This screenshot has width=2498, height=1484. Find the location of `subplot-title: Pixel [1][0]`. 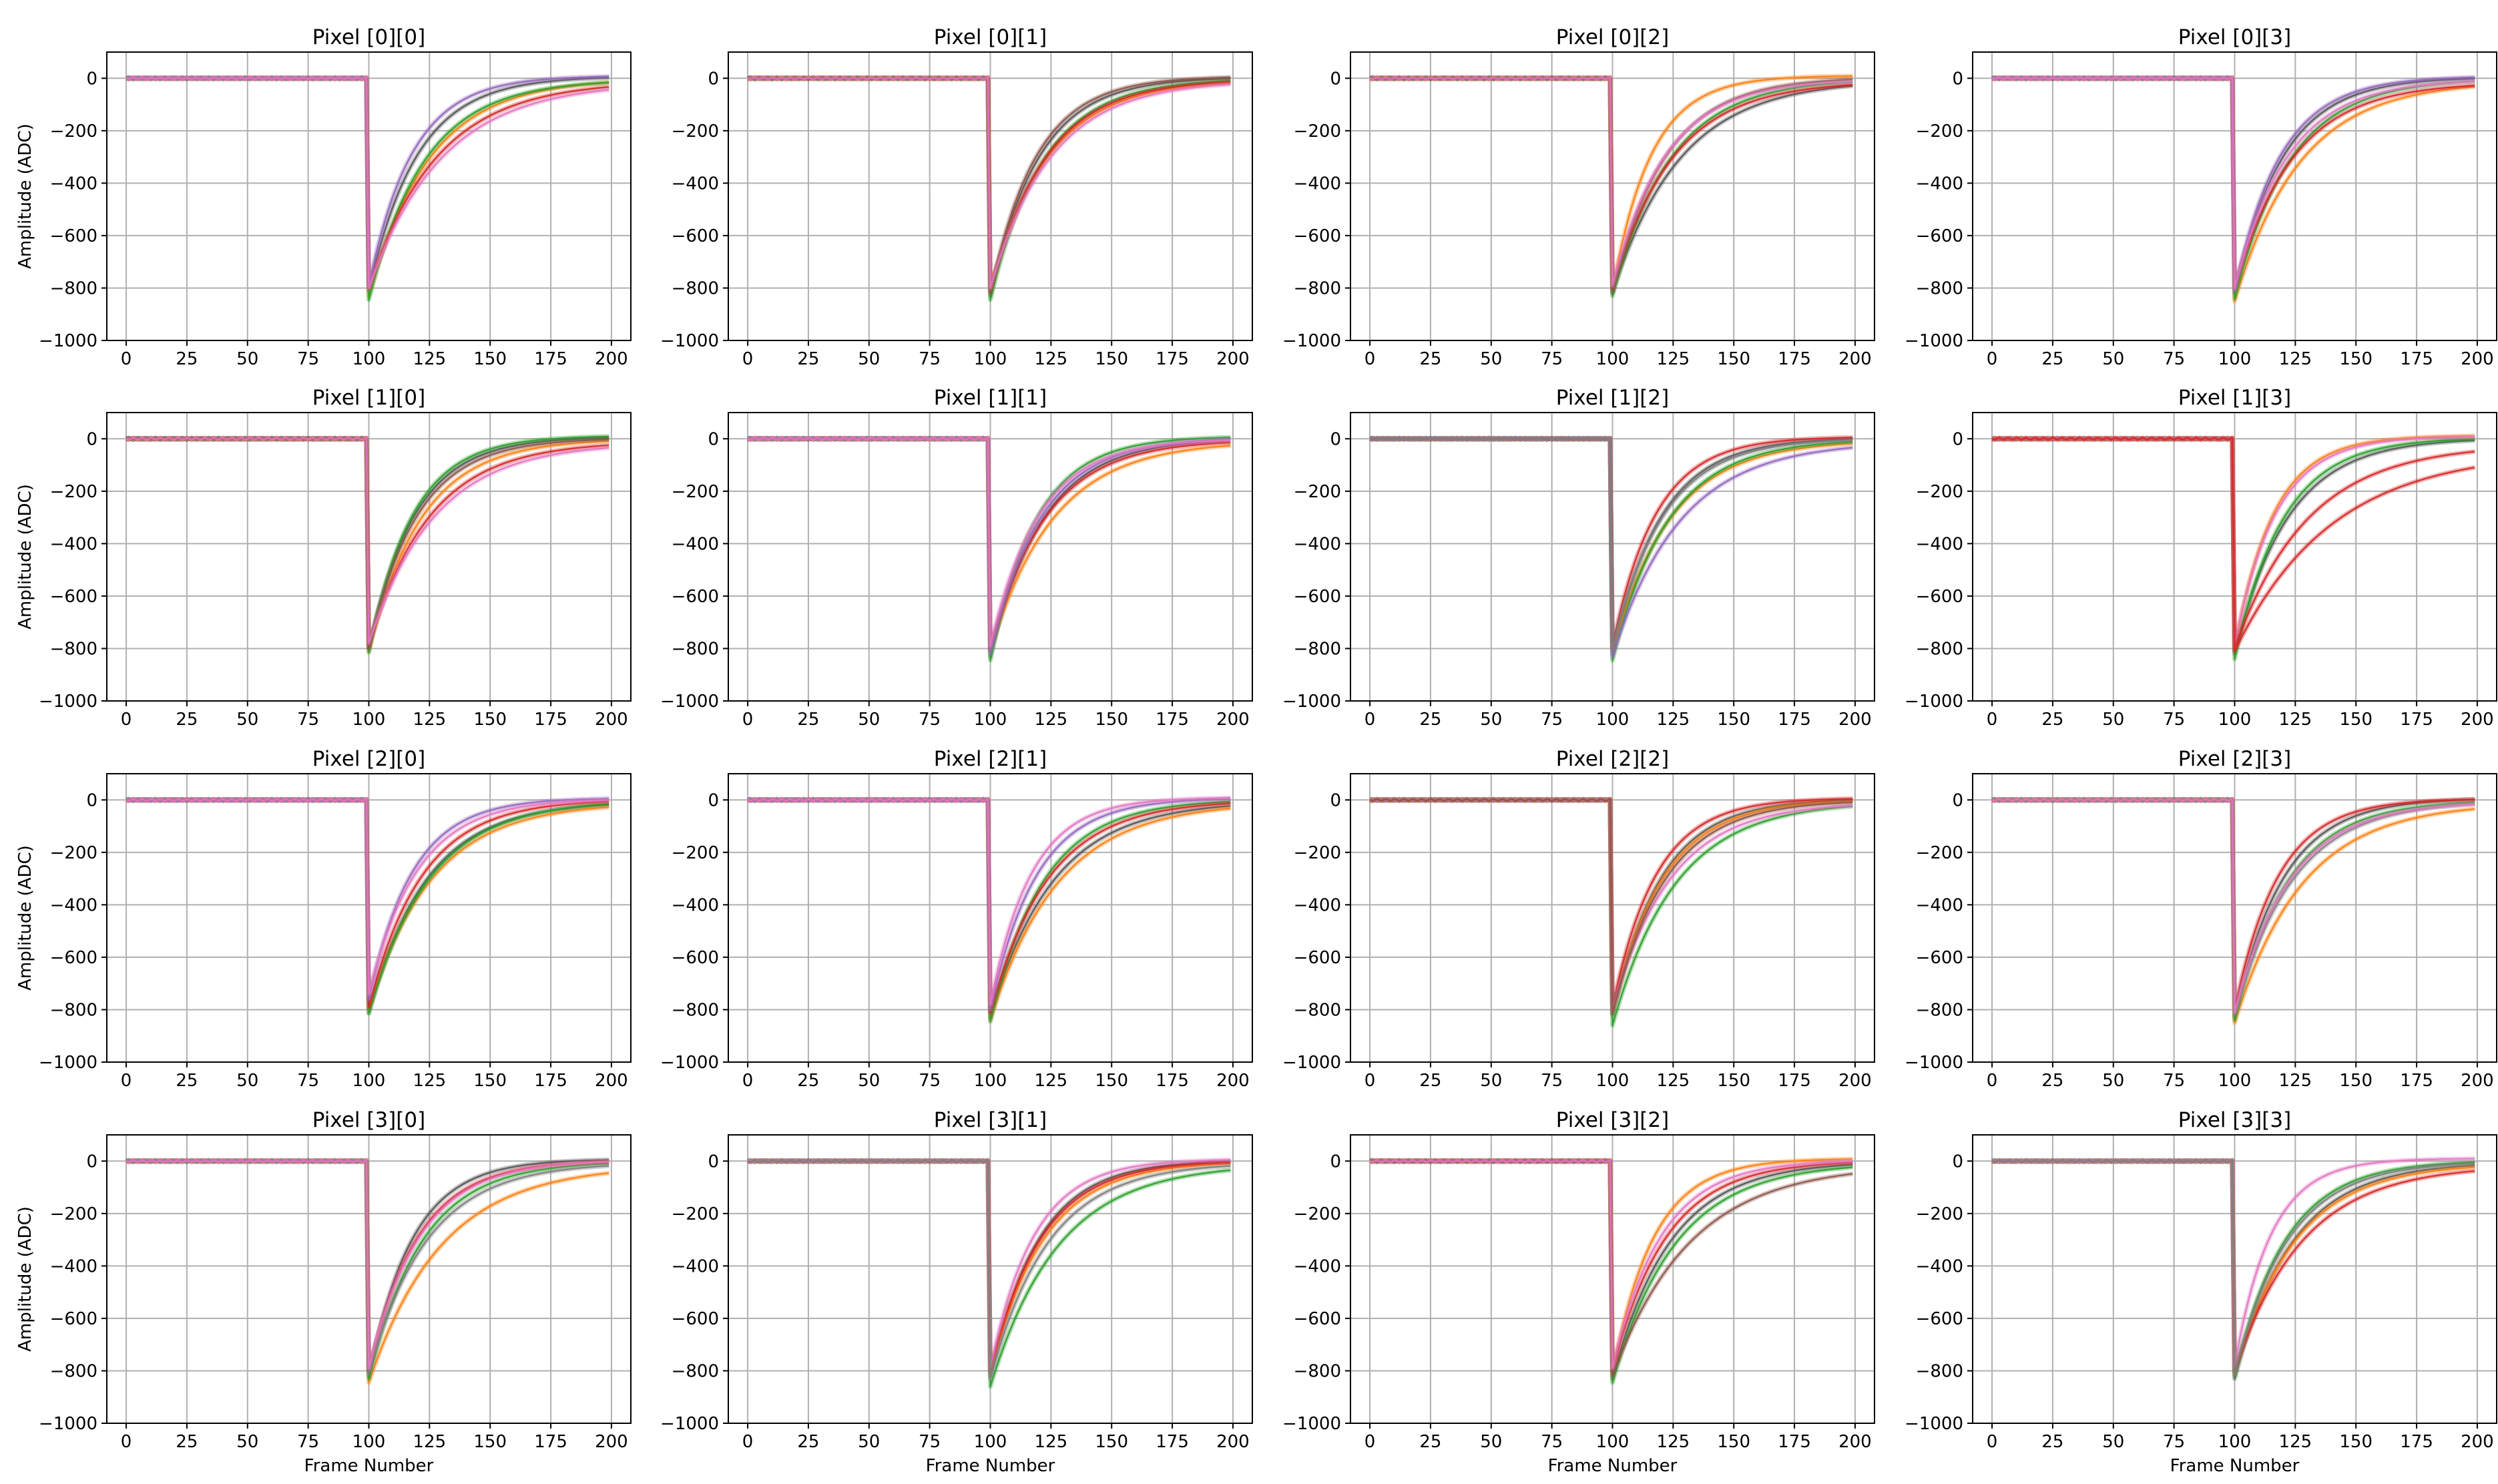

subplot-title: Pixel [1][0] is located at coordinates (368, 398).